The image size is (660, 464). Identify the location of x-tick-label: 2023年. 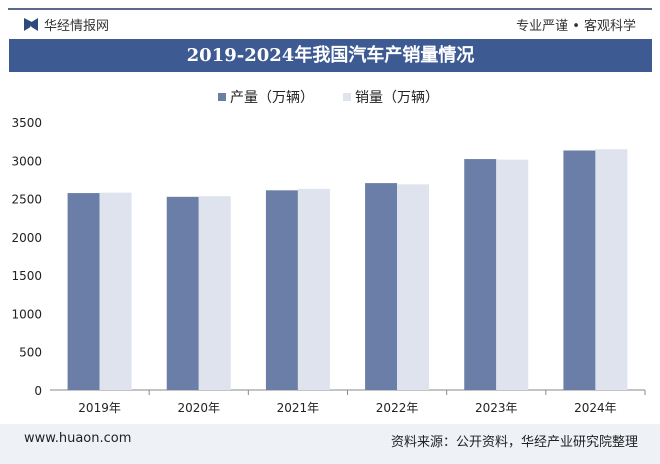
(496, 408).